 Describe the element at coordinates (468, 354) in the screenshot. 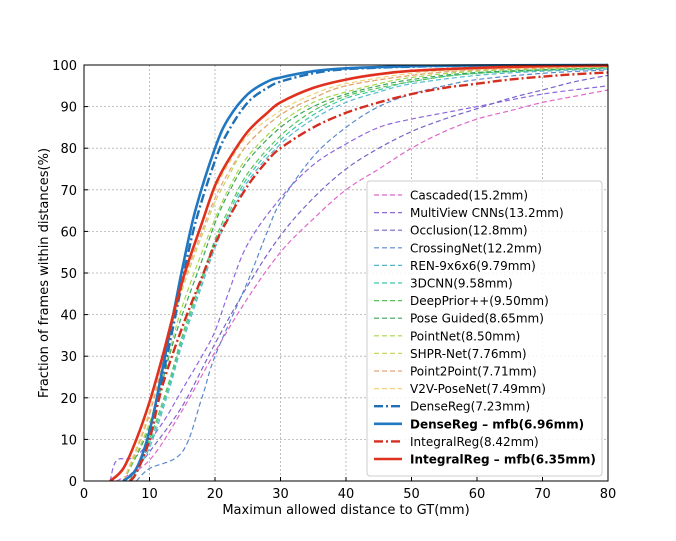

I see `legend-label: SHPR-Net(7.76mm)` at that location.